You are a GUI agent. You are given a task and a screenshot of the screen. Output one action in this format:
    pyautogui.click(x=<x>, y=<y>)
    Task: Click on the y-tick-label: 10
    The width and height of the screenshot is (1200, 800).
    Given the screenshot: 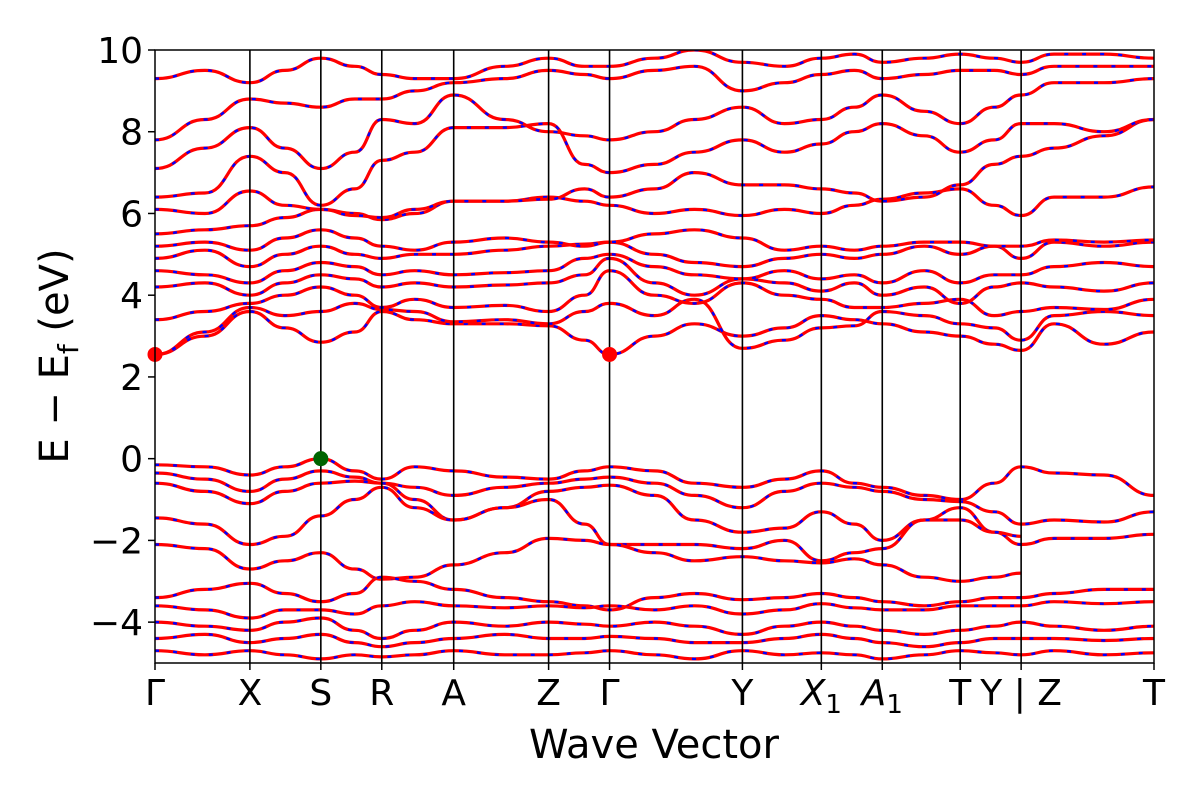 What is the action you would take?
    pyautogui.click(x=120, y=51)
    